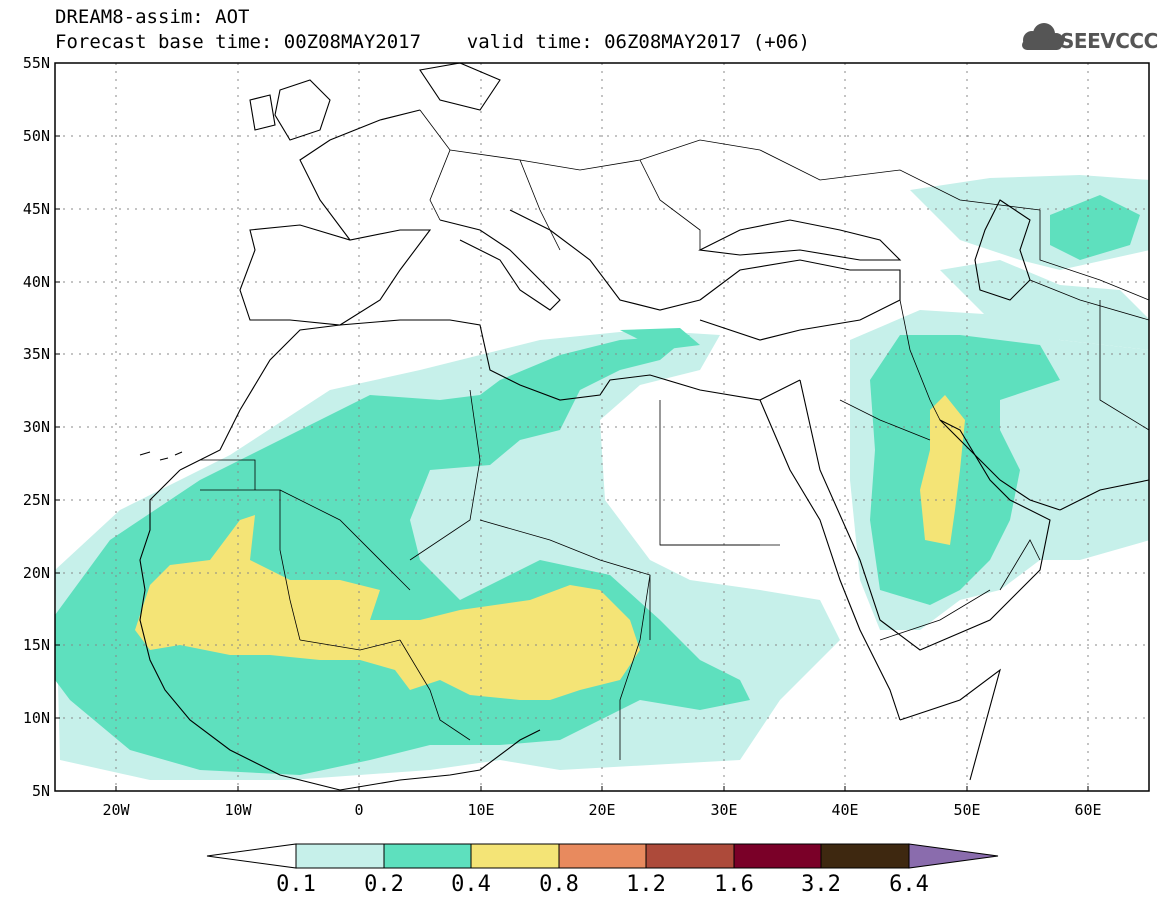 The width and height of the screenshot is (1165, 905). Describe the element at coordinates (646, 884) in the screenshot. I see `colorbar-label-1.2: 1.2` at that location.